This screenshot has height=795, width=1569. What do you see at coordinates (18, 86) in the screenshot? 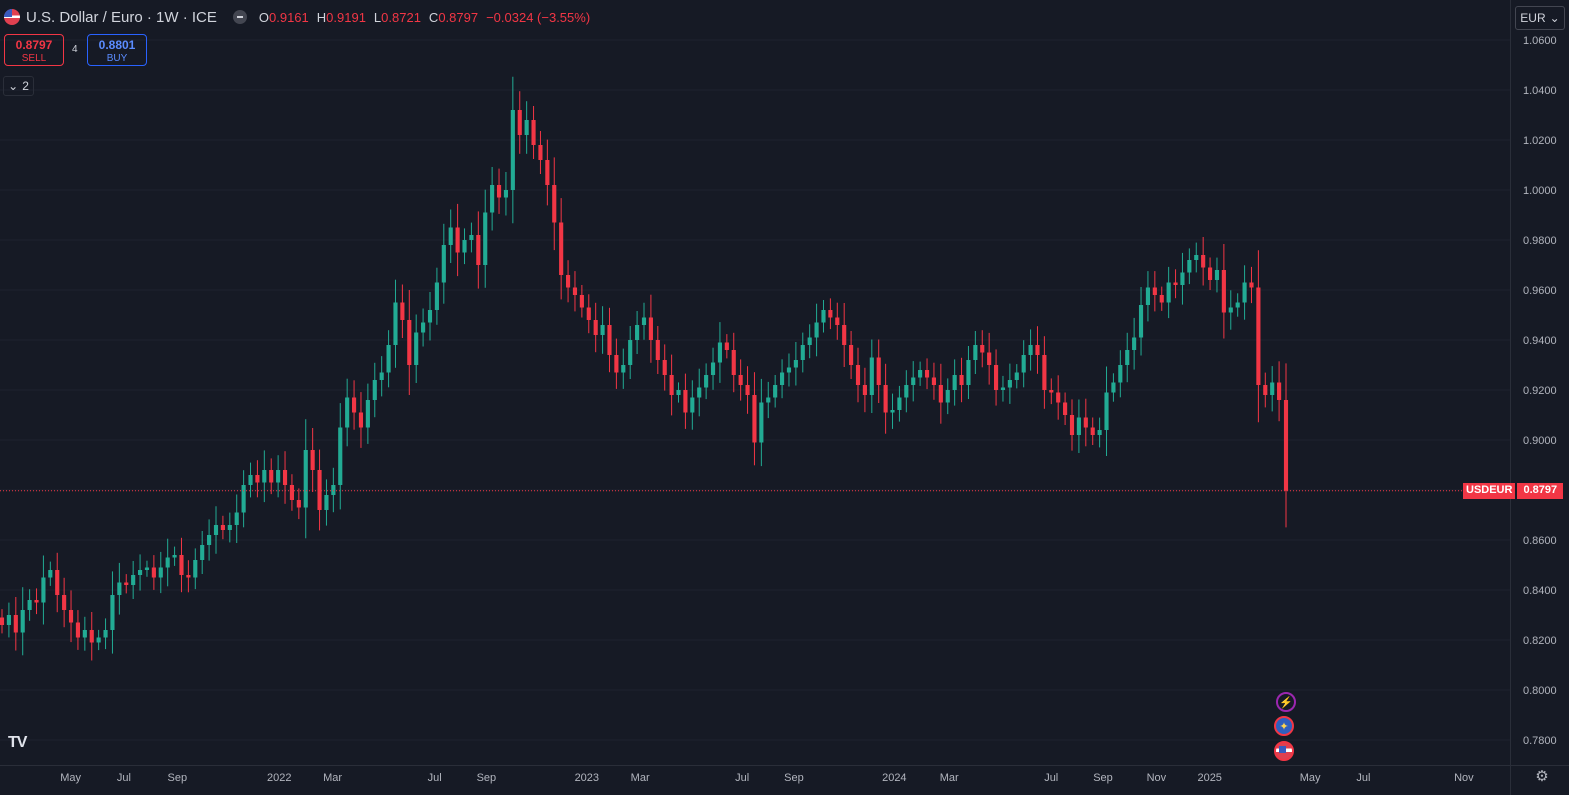
I see `indicators-toggle-button: ⌄ 2` at bounding box center [18, 86].